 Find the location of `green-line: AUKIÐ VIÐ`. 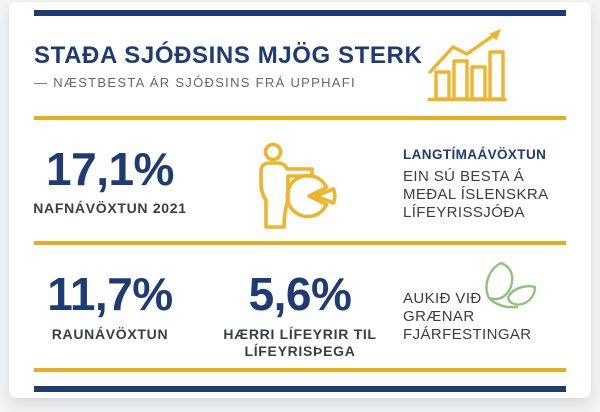

green-line: AUKIÐ VIÐ is located at coordinates (442, 298).